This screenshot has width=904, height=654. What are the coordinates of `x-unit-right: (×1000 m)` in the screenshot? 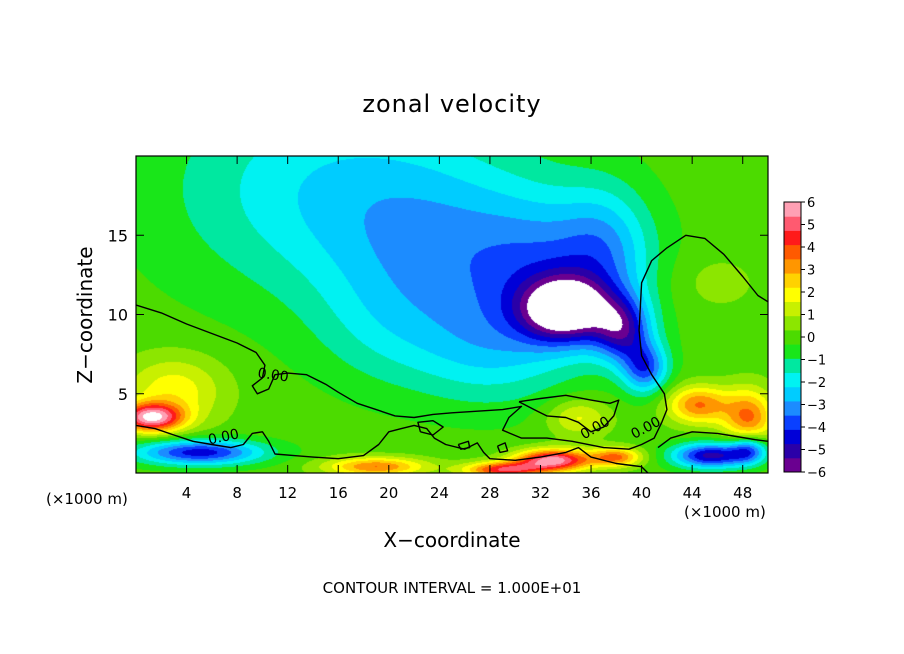 It's located at (725, 512).